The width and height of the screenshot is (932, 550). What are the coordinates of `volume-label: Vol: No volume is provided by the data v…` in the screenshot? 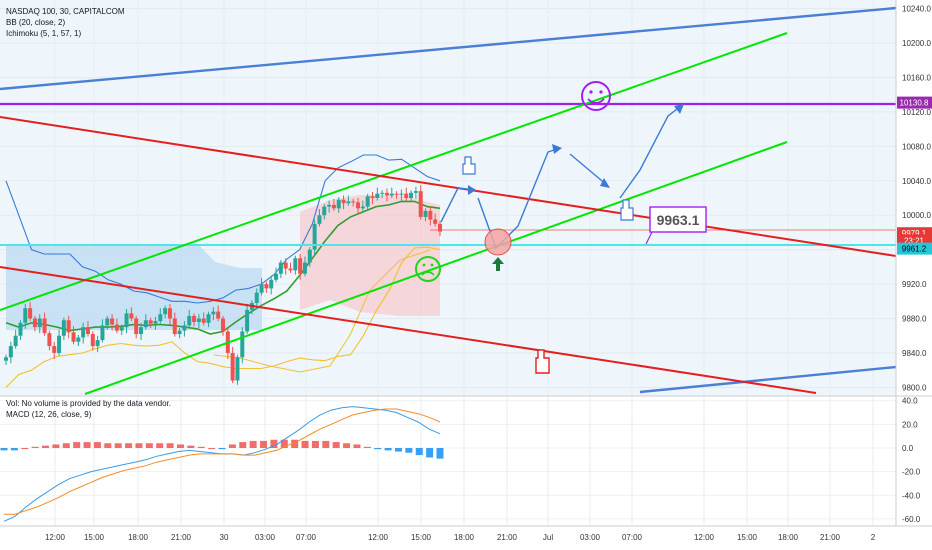 It's located at (88, 403).